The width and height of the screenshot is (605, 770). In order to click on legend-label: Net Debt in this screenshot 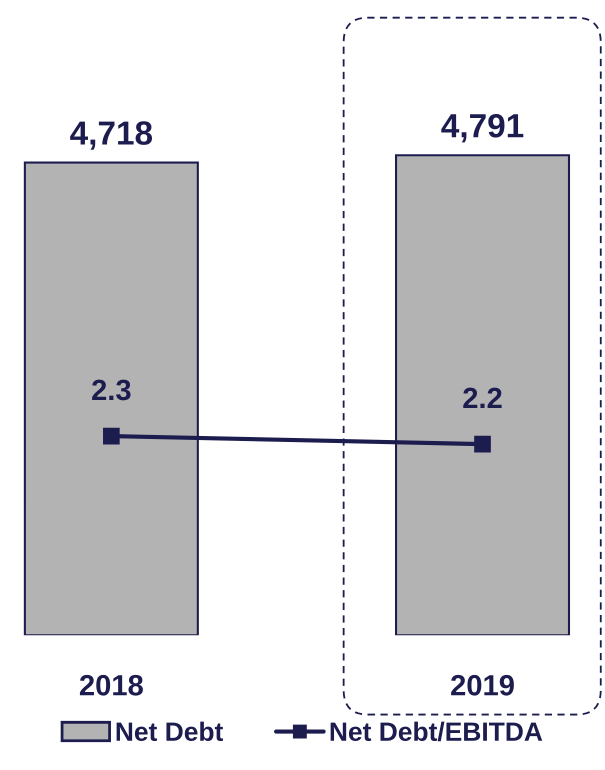, I will do `click(170, 732)`.